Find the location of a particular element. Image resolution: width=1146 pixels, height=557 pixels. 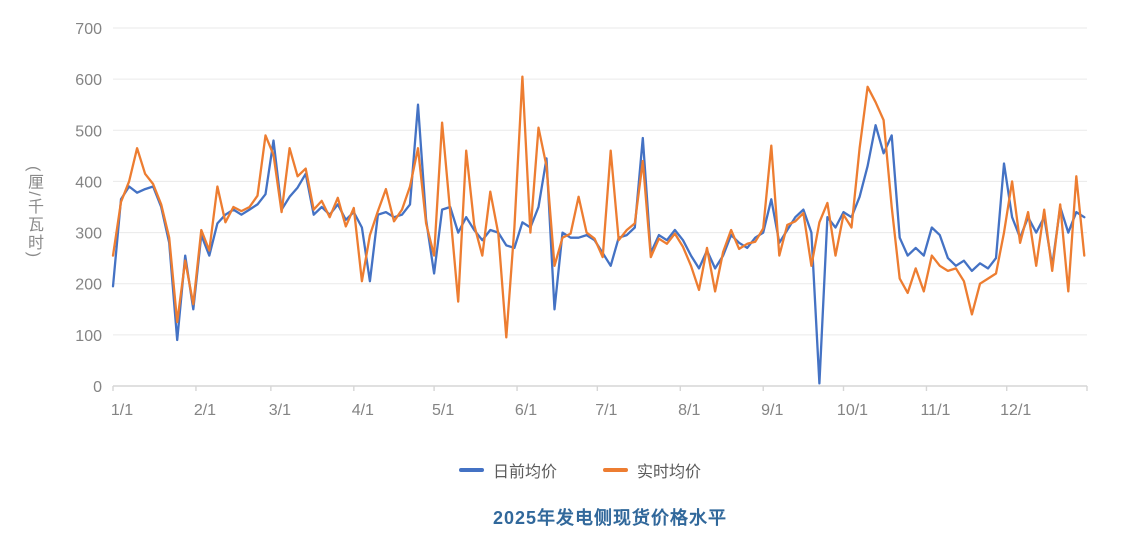

svg-text: 700 is located at coordinates (88, 29).